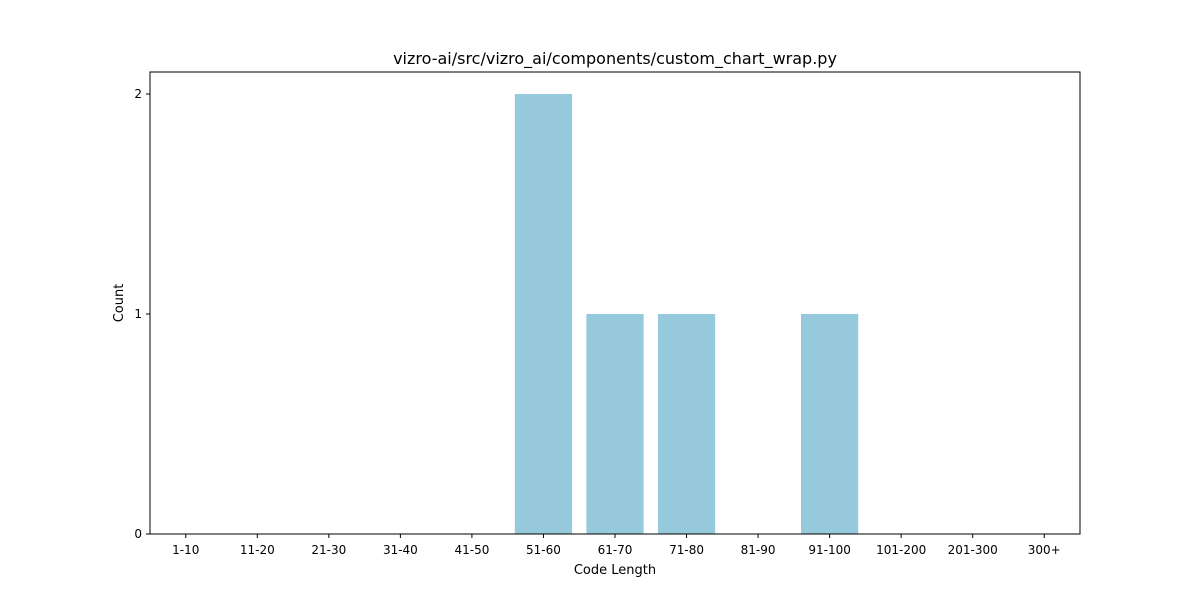  What do you see at coordinates (615, 570) in the screenshot?
I see `x-axis-label: Code Length` at bounding box center [615, 570].